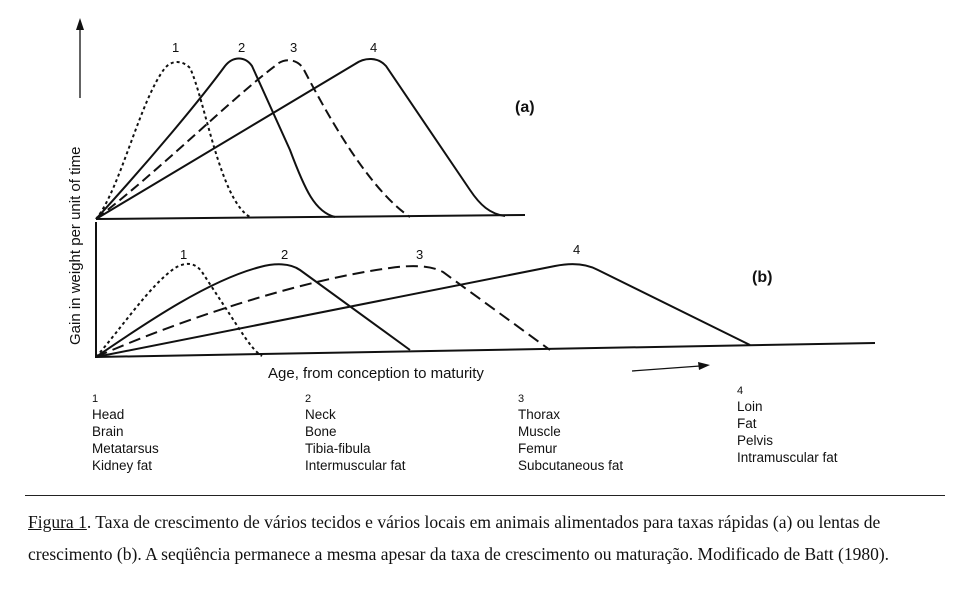 The height and width of the screenshot is (609, 956). Describe the element at coordinates (125, 433) in the screenshot. I see `legend-group-1: 1 Head Brain Metatarsus Kidney fat` at that location.